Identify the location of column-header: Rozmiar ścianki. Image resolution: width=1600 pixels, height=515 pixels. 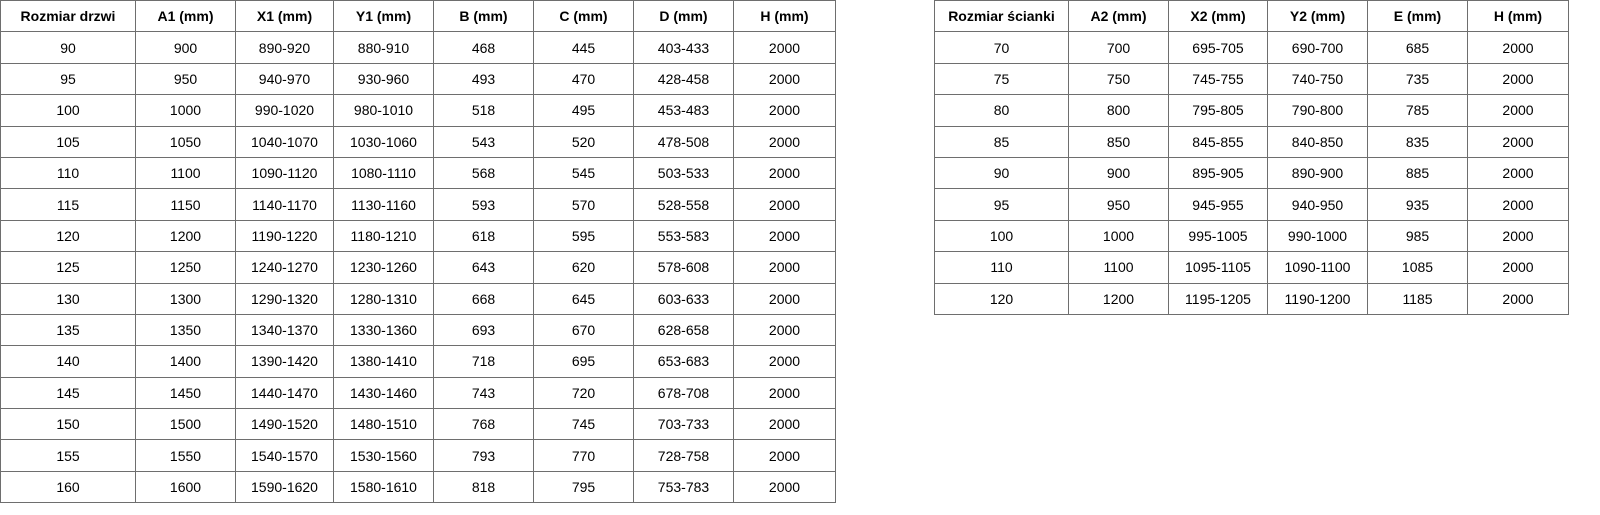
(1001, 16).